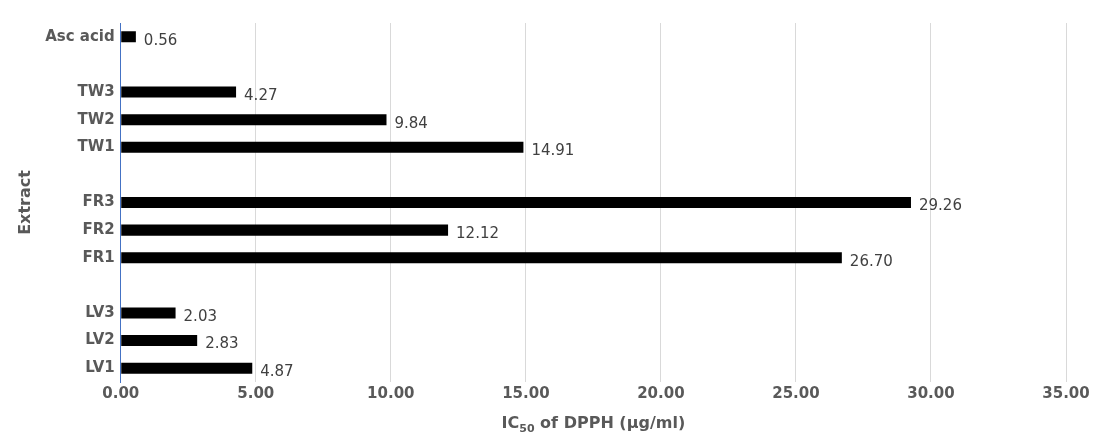 This screenshot has width=1104, height=448. I want to click on data-label: 2.03, so click(200, 315).